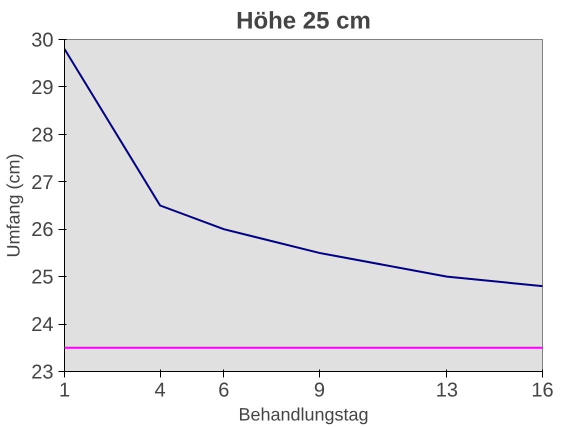  I want to click on y-tick-label: 26, so click(42, 230).